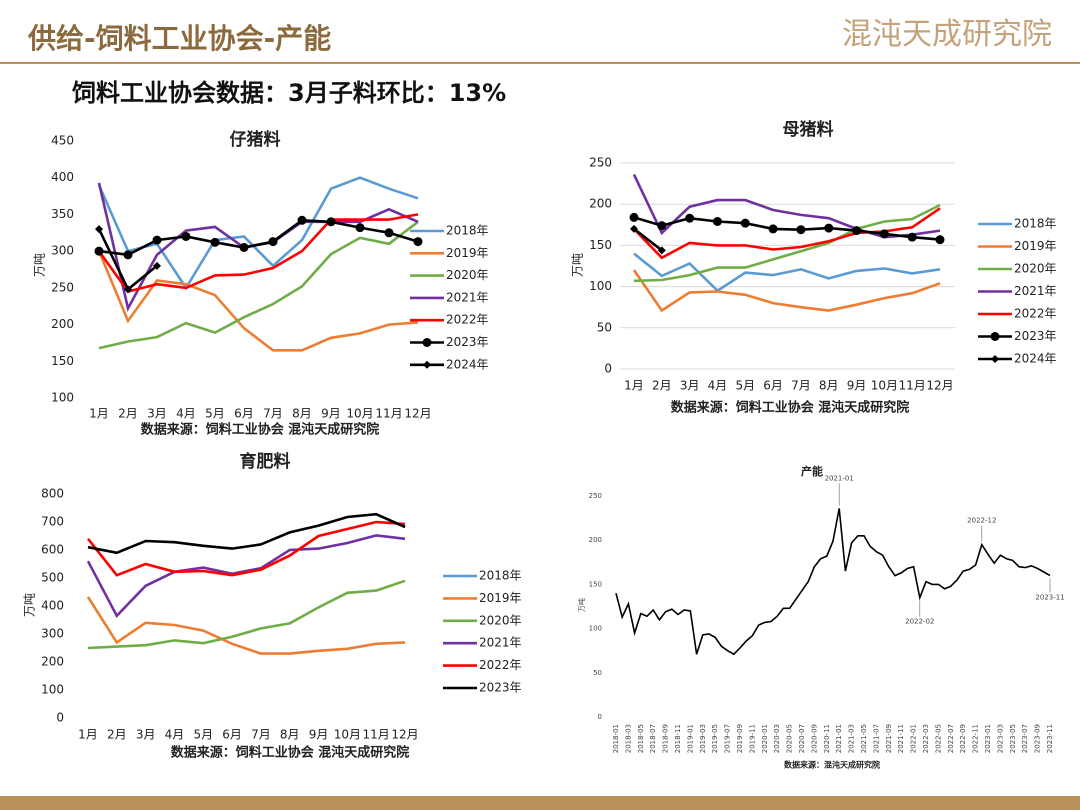 Image resolution: width=1080 pixels, height=810 pixels. What do you see at coordinates (500, 576) in the screenshot?
I see `legend-label: 2018年` at bounding box center [500, 576].